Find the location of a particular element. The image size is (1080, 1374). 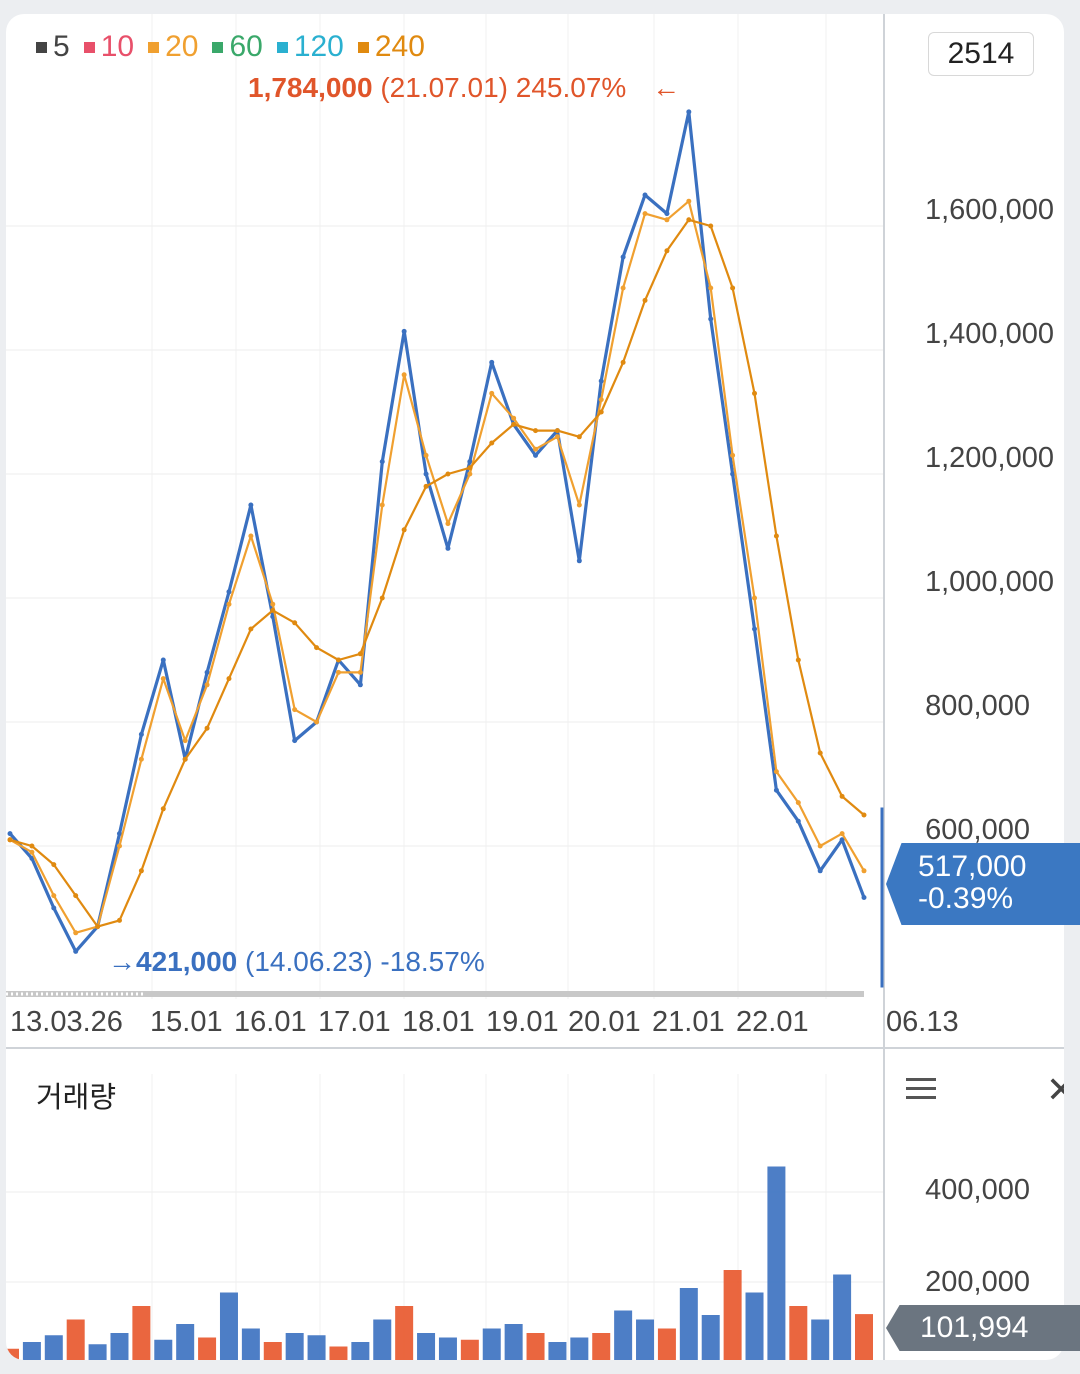

low-pct: -18.57% is located at coordinates (432, 961).